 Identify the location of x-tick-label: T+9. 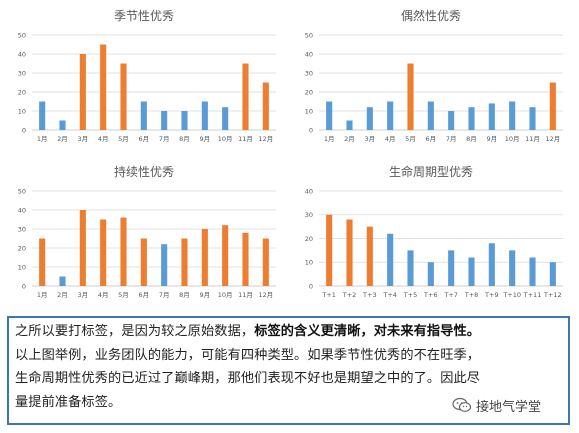
(491, 295).